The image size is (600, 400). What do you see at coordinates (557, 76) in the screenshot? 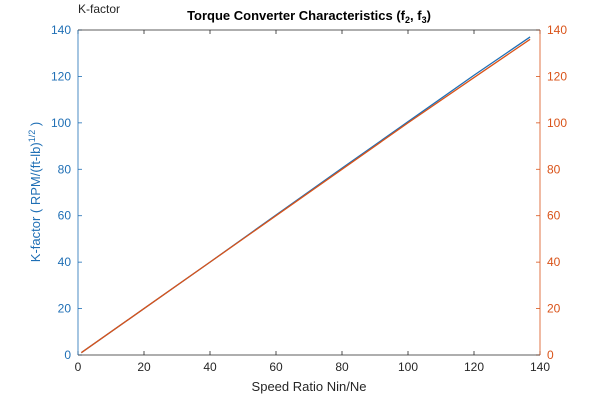
I see `y-tick-label-right: 120` at bounding box center [557, 76].